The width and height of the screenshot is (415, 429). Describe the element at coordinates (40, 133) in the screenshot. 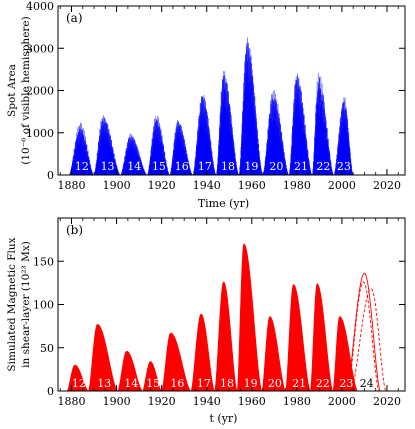

I see `y-tick-label: 1000` at that location.